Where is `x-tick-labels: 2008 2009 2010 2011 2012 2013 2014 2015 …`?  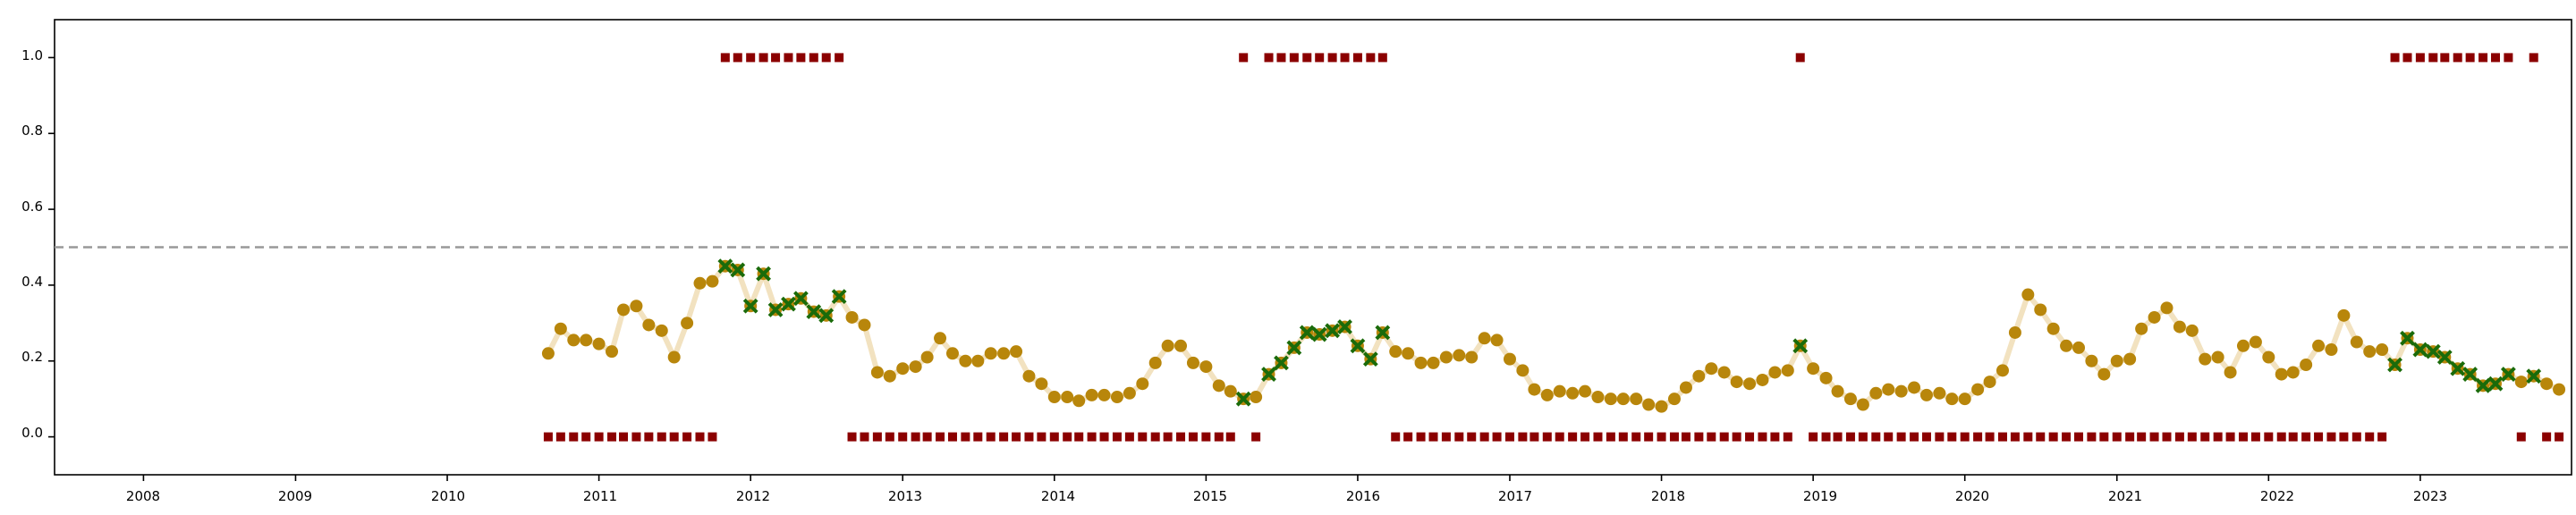 x-tick-labels: 2008 2009 2010 2011 2012 2013 2014 2015 … is located at coordinates (1286, 496).